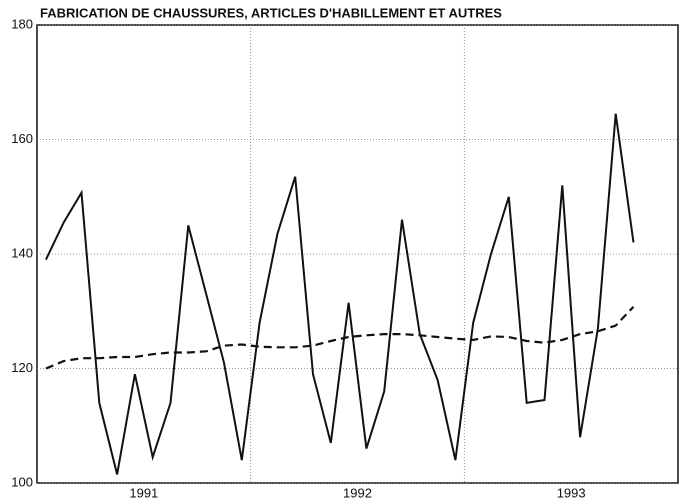 The height and width of the screenshot is (504, 682). What do you see at coordinates (340, 337) in the screenshot?
I see `line-series` at bounding box center [340, 337].